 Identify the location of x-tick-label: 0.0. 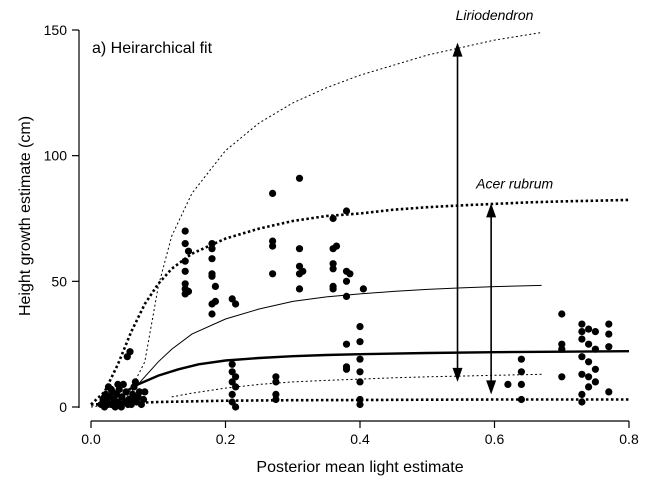
(91, 439).